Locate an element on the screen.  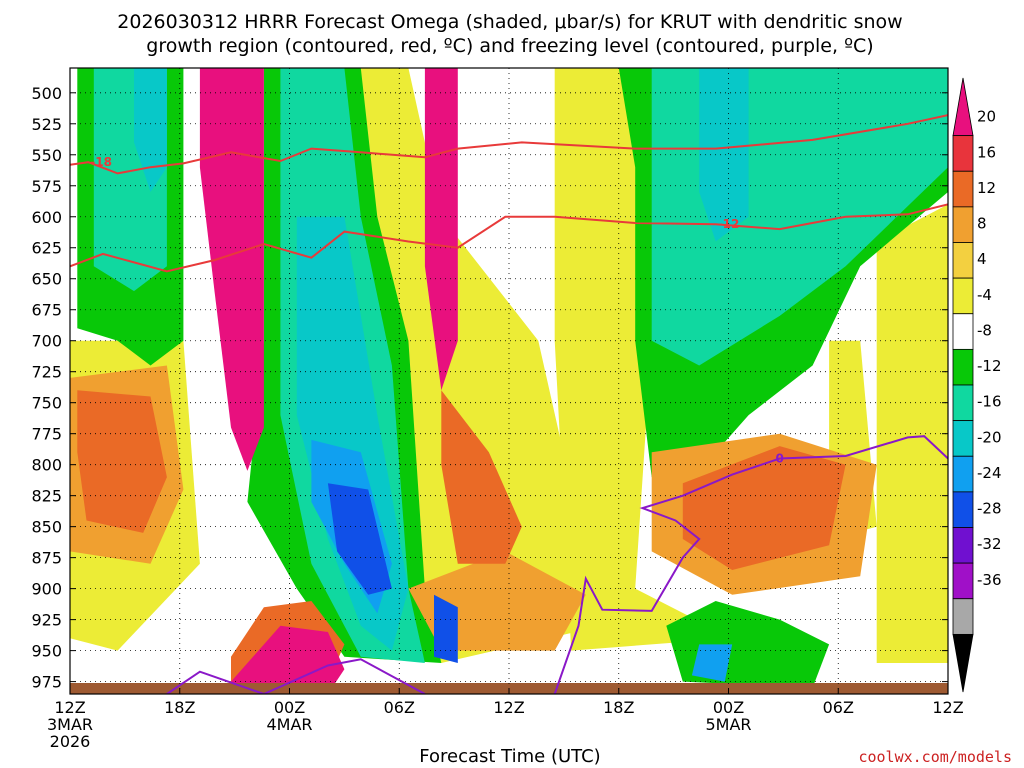
y-tick-label-675: 675 is located at coordinates (46, 310).